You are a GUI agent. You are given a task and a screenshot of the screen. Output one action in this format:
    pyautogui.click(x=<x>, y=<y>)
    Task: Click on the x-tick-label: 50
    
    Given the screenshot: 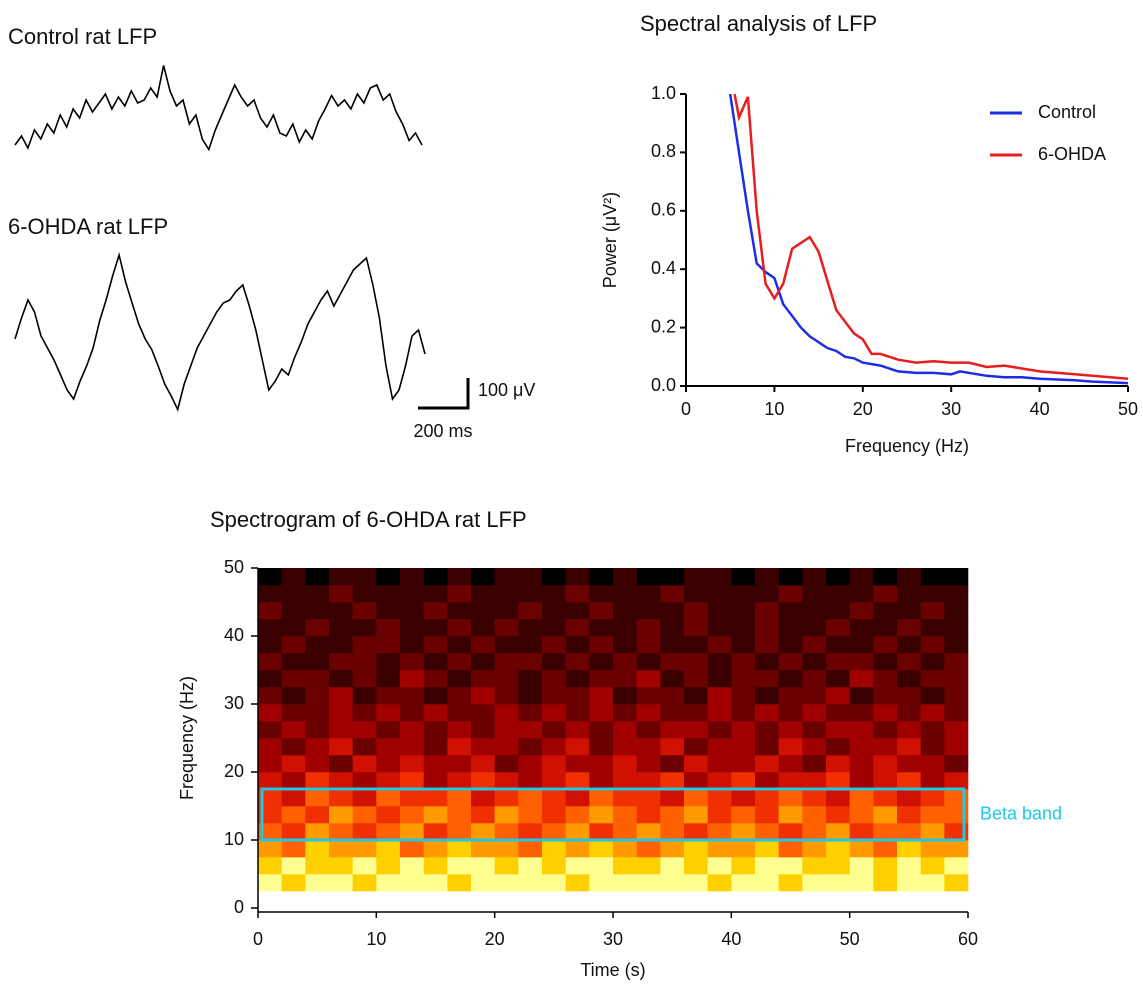 What is the action you would take?
    pyautogui.click(x=1128, y=409)
    